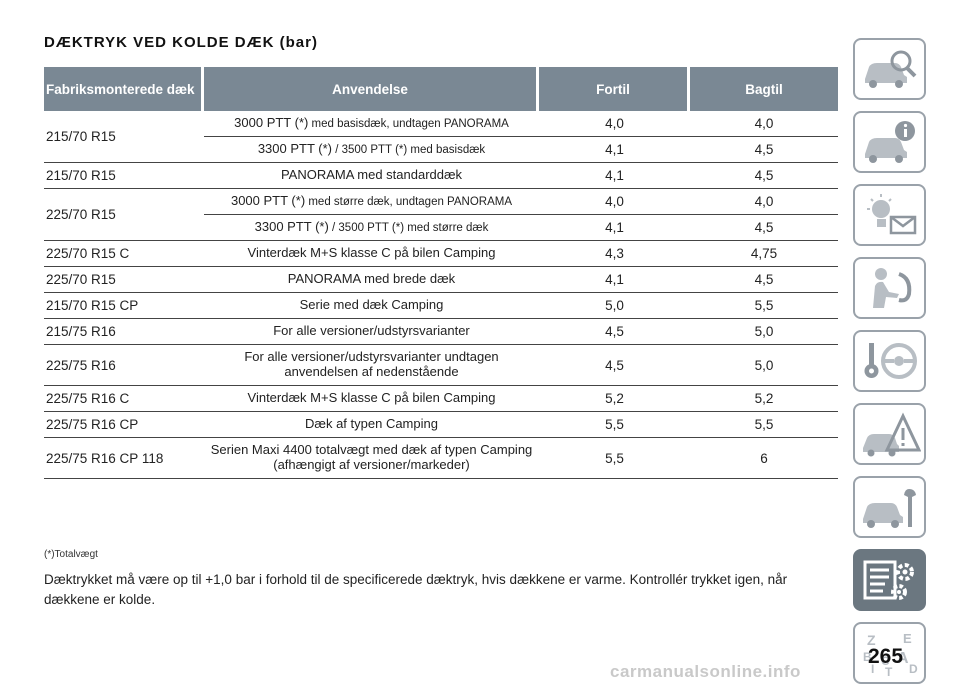  I want to click on usage-main-text: PANORAMA med standarddæk, so click(371, 174).